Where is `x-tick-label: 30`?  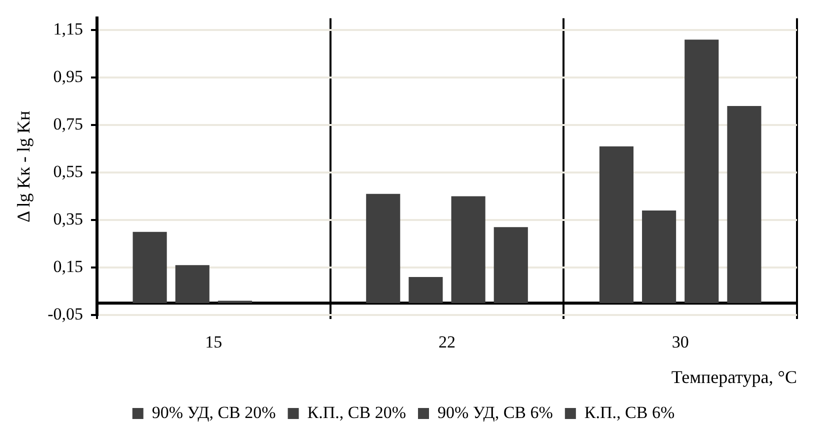
x-tick-label: 30 is located at coordinates (680, 342).